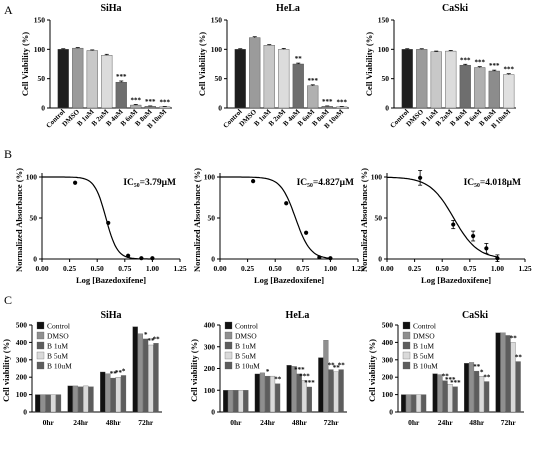 The image size is (550, 449). What do you see at coordinates (455, 8) in the screenshot?
I see `chart-title: CaSki` at bounding box center [455, 8].